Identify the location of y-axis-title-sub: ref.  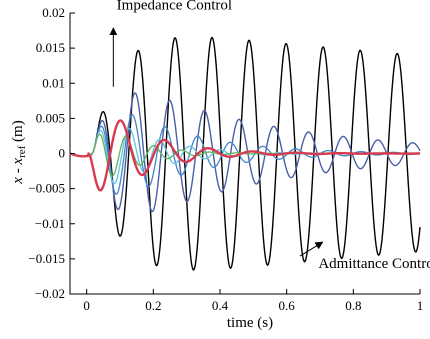
(22, 151).